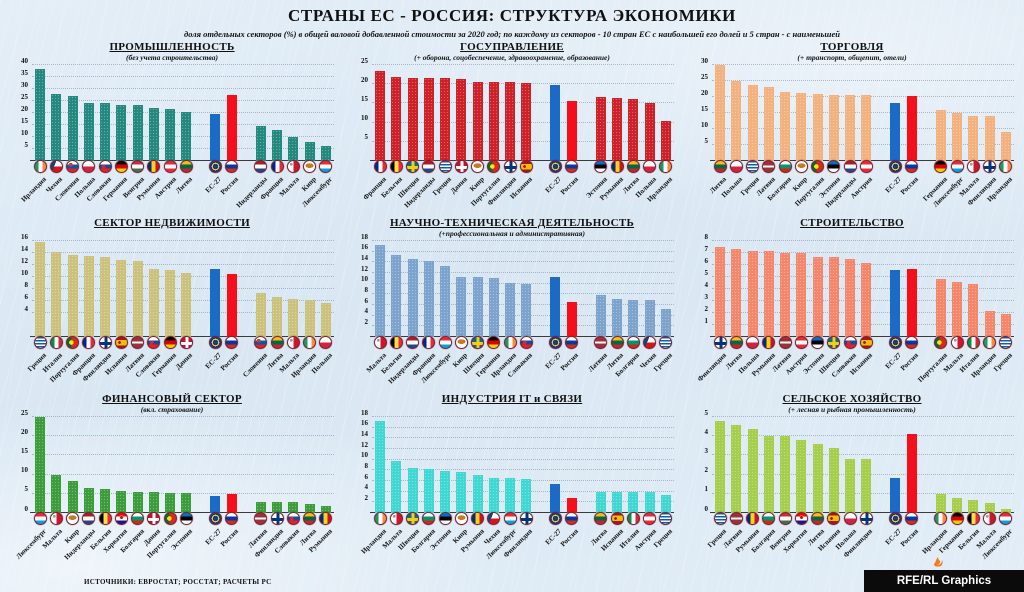 This screenshot has width=1024, height=592. Describe the element at coordinates (89, 342) in the screenshot. I see `flag-france-icon` at that location.